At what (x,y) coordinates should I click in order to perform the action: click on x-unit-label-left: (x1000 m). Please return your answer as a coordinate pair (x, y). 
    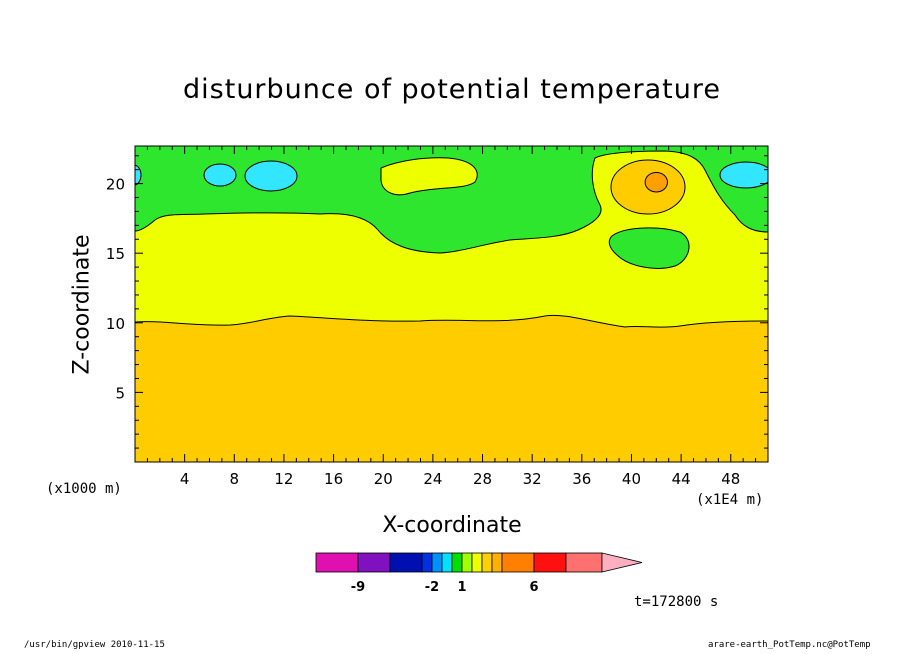
    Looking at the image, I should click on (84, 489).